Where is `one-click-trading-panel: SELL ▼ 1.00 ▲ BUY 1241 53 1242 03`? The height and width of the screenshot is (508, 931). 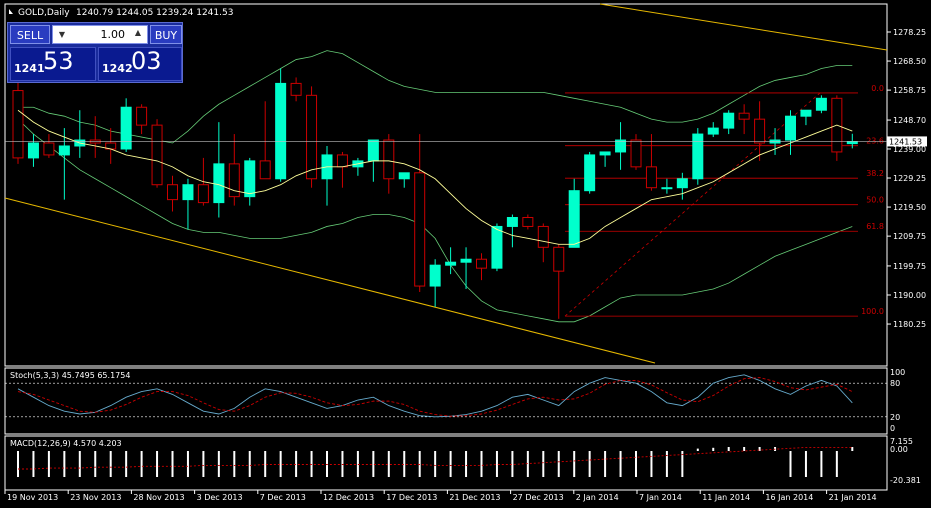
one-click-trading-panel: SELL ▼ 1.00 ▲ BUY 1241 53 1242 03 is located at coordinates (95, 52).